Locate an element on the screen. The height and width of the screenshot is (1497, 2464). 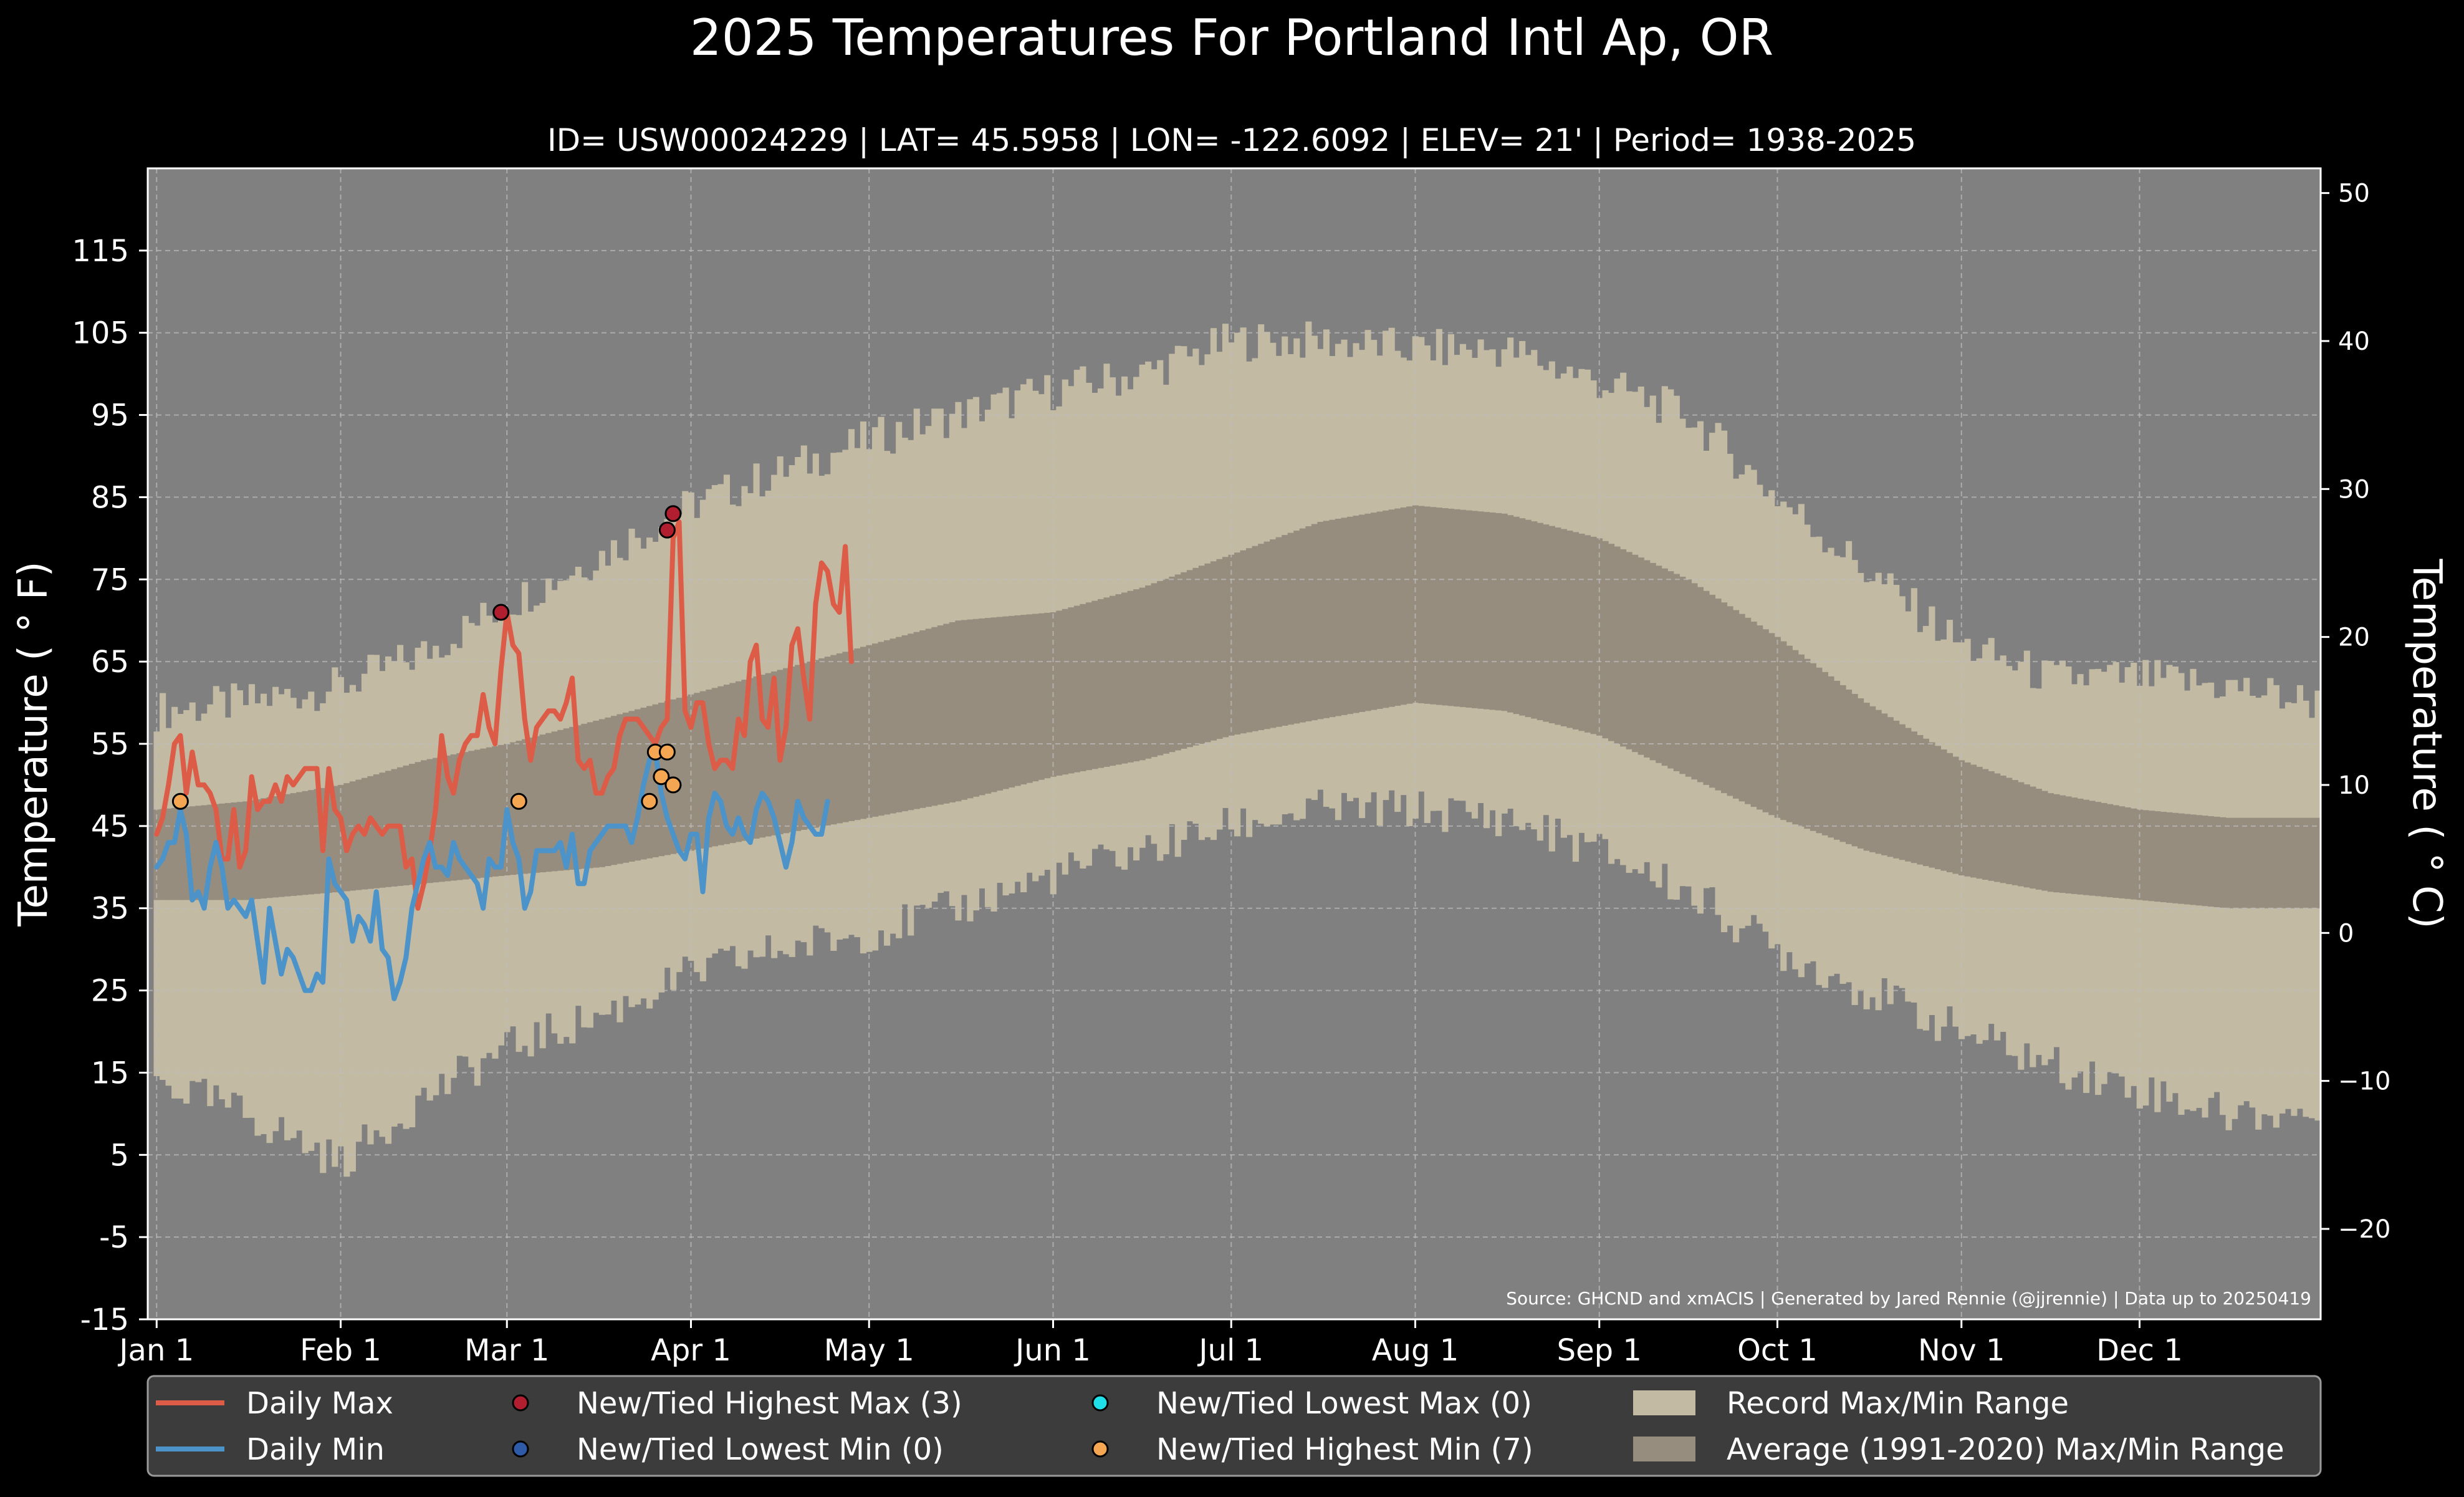
y-tick-label-c: 30 is located at coordinates (2354, 489).